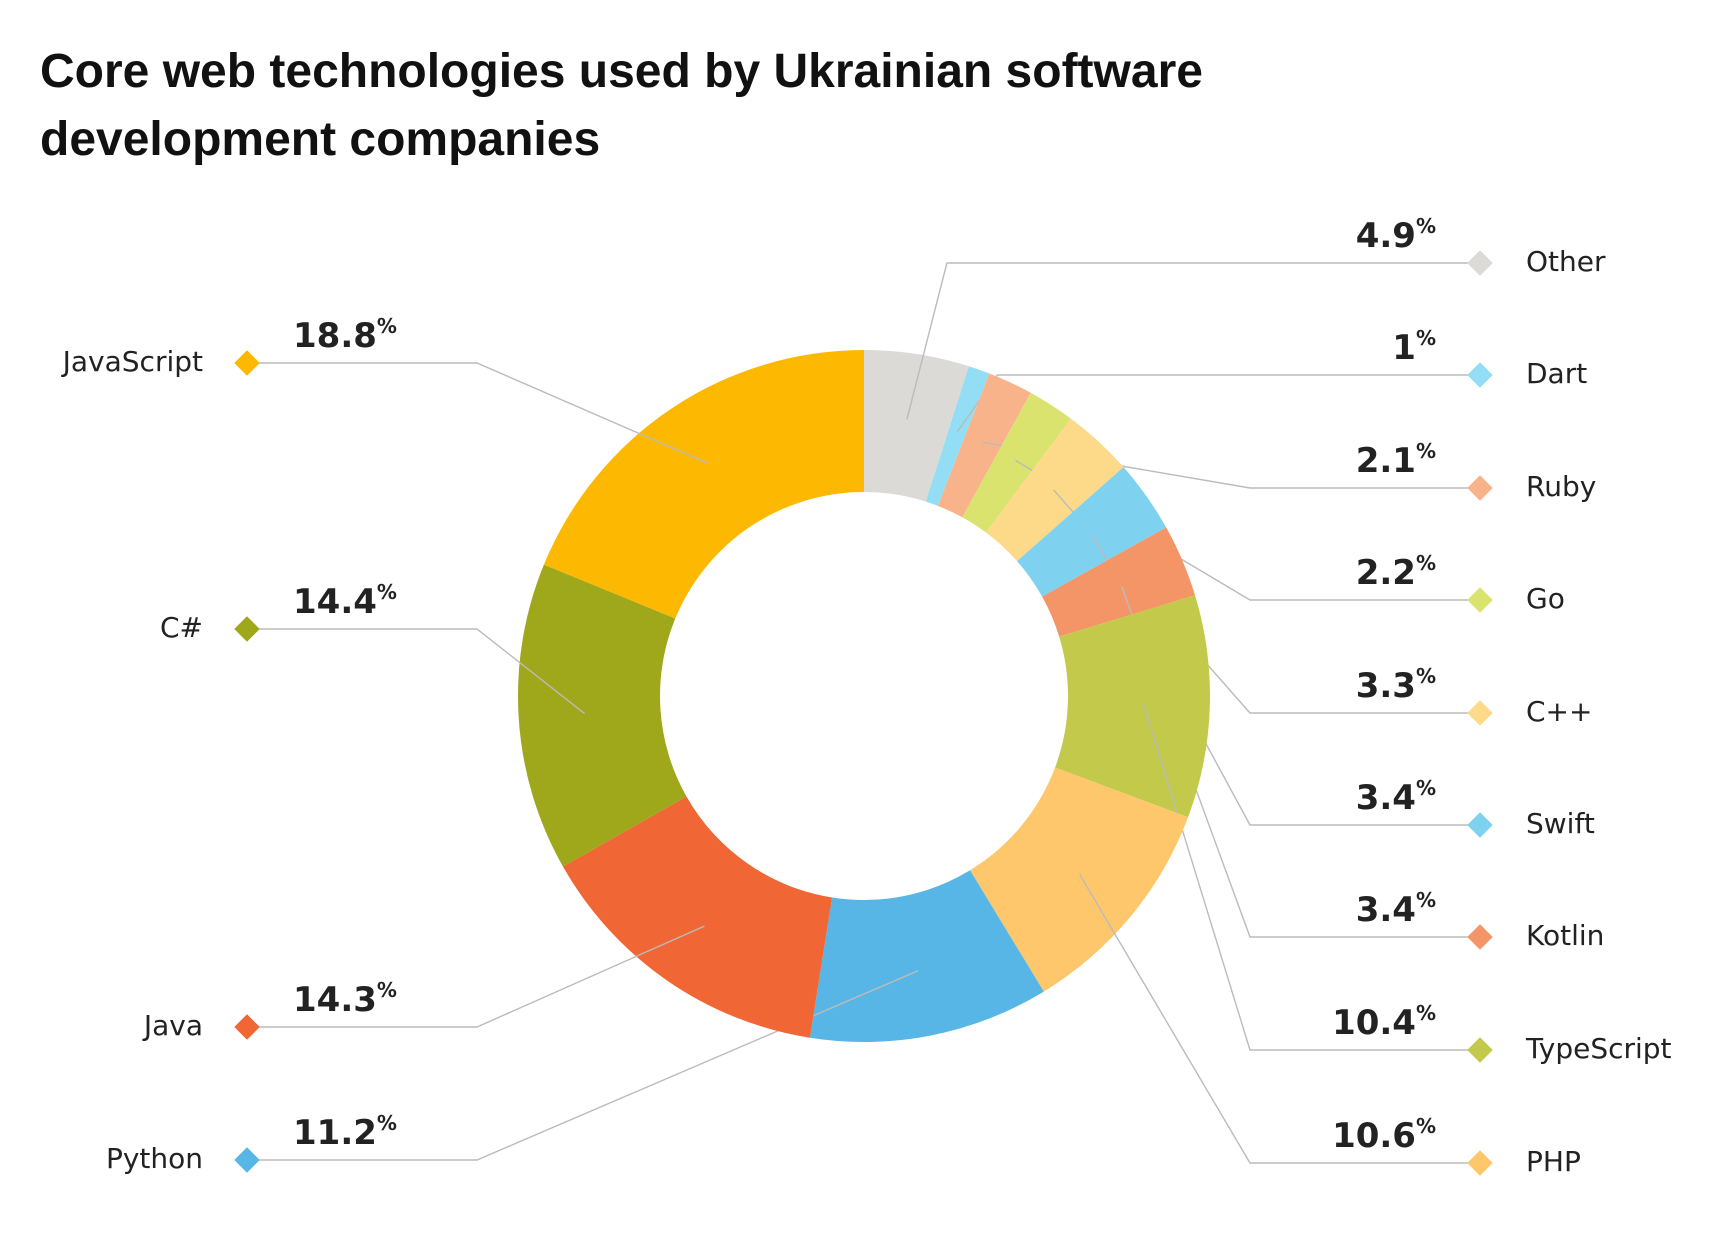  What do you see at coordinates (345, 601) in the screenshot?
I see `value-label: 14.4%` at bounding box center [345, 601].